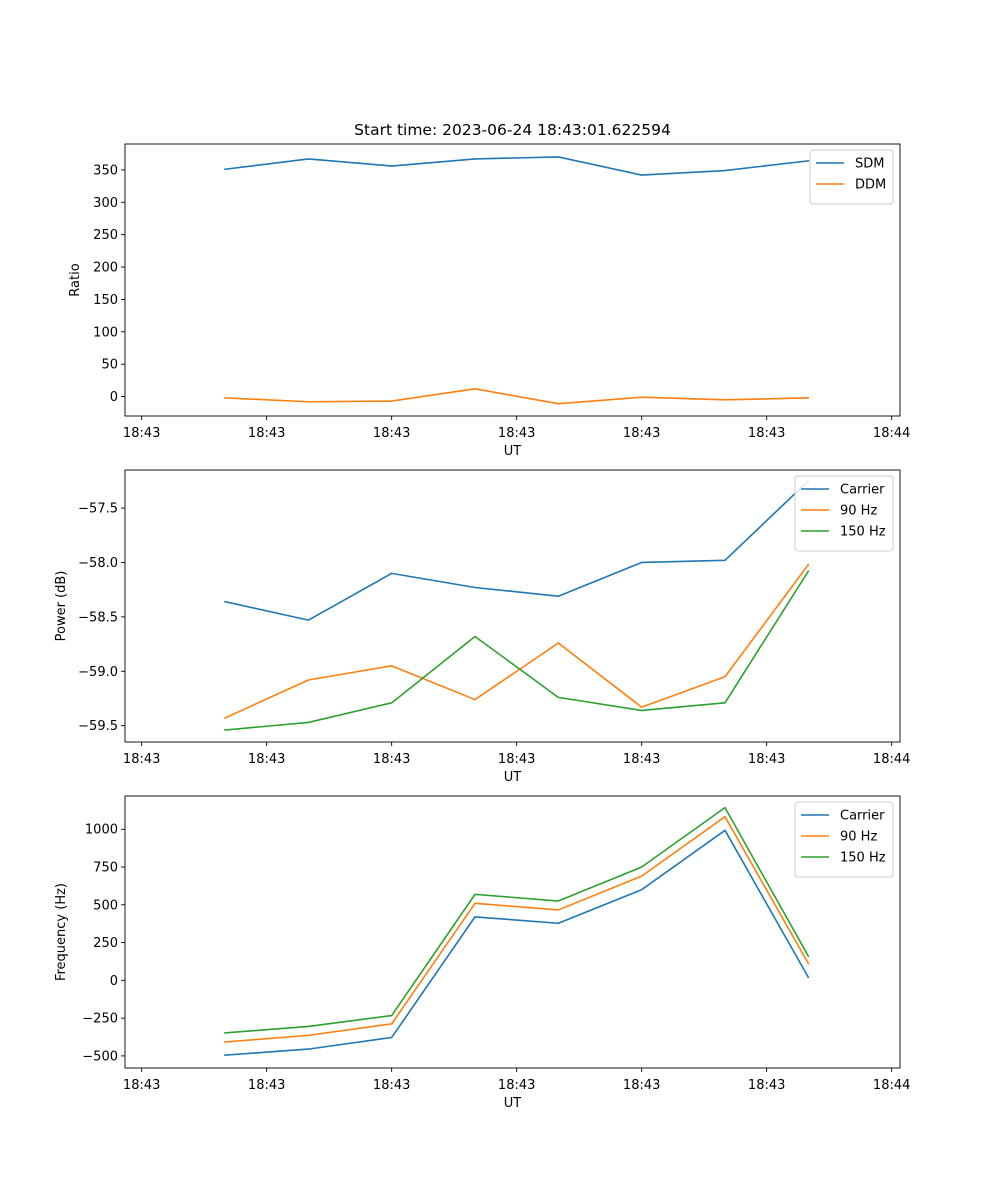  Describe the element at coordinates (105, 268) in the screenshot. I see `y-tick-label: 200` at that location.